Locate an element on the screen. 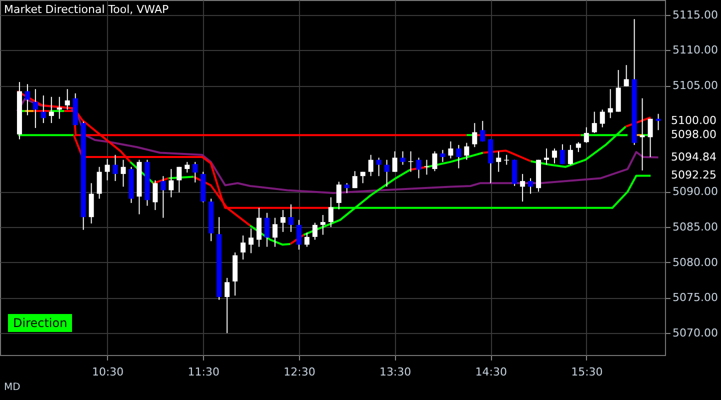 The image size is (721, 400). annotation: Direction is located at coordinates (40, 323).